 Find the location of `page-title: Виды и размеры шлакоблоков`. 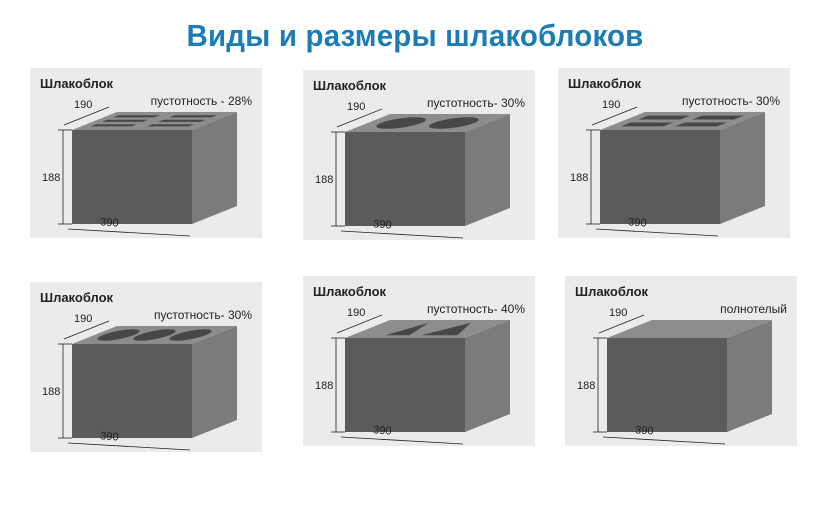

page-title: Виды и размеры шлакоблоков is located at coordinates (415, 35).